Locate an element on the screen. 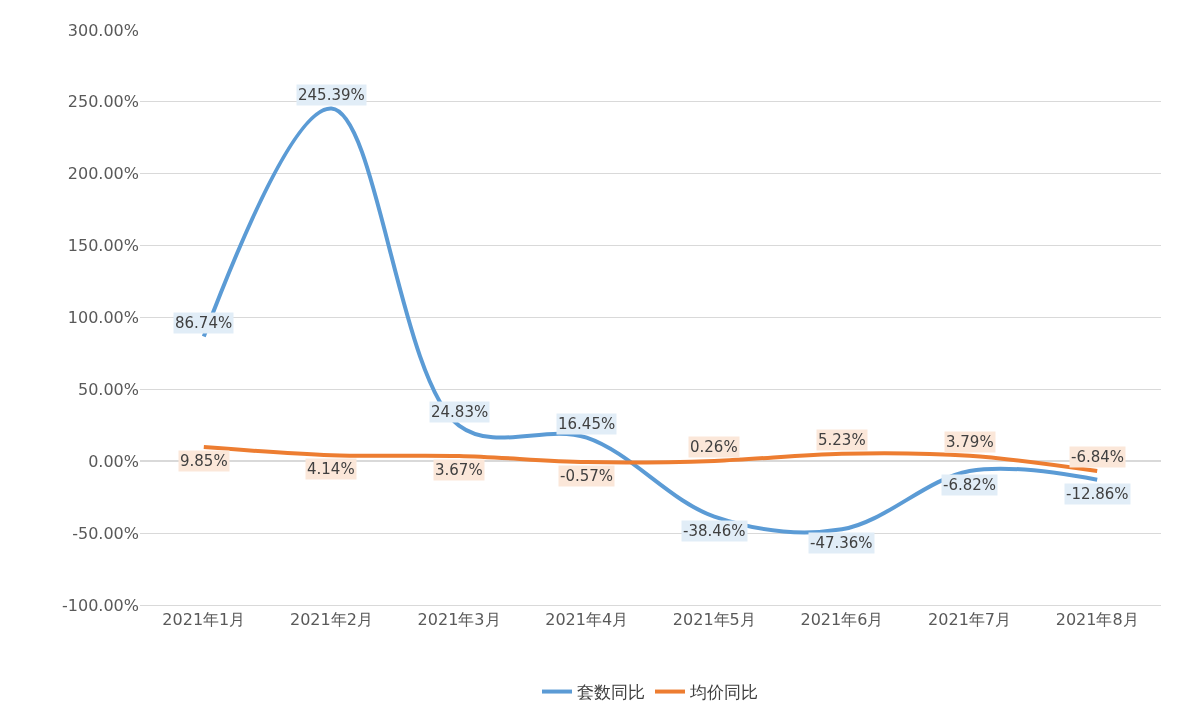 The image size is (1201, 722). data-label: 4.14% is located at coordinates (331, 469).